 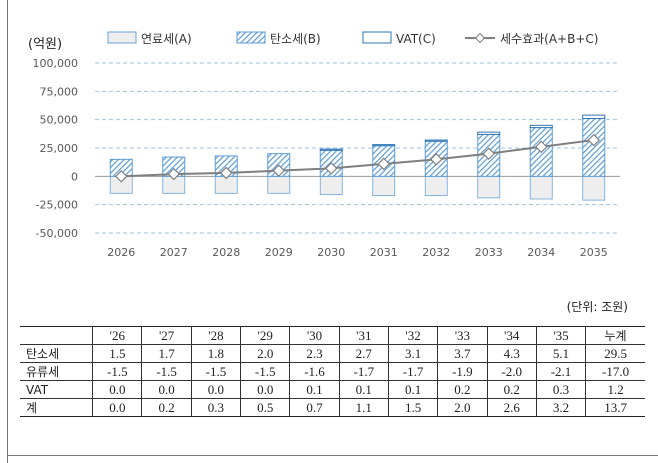 I want to click on table-cell: 1.2, so click(x=615, y=389).